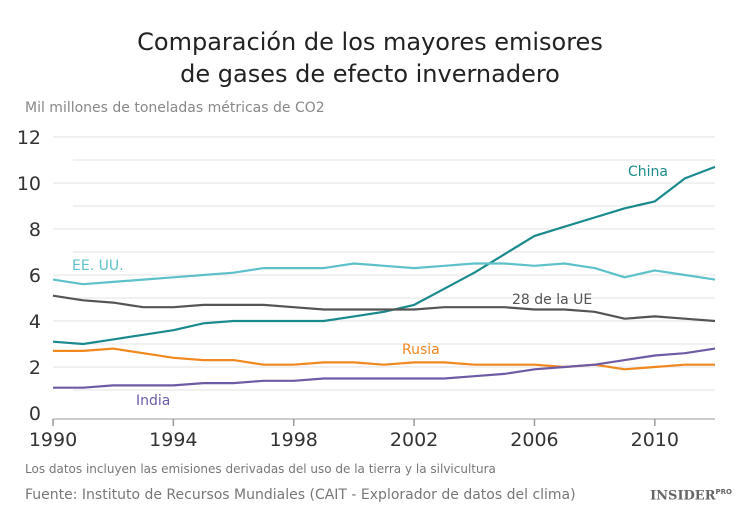 The height and width of the screenshot is (526, 750). What do you see at coordinates (173, 440) in the screenshot?
I see `x-tick-label: 1994` at bounding box center [173, 440].